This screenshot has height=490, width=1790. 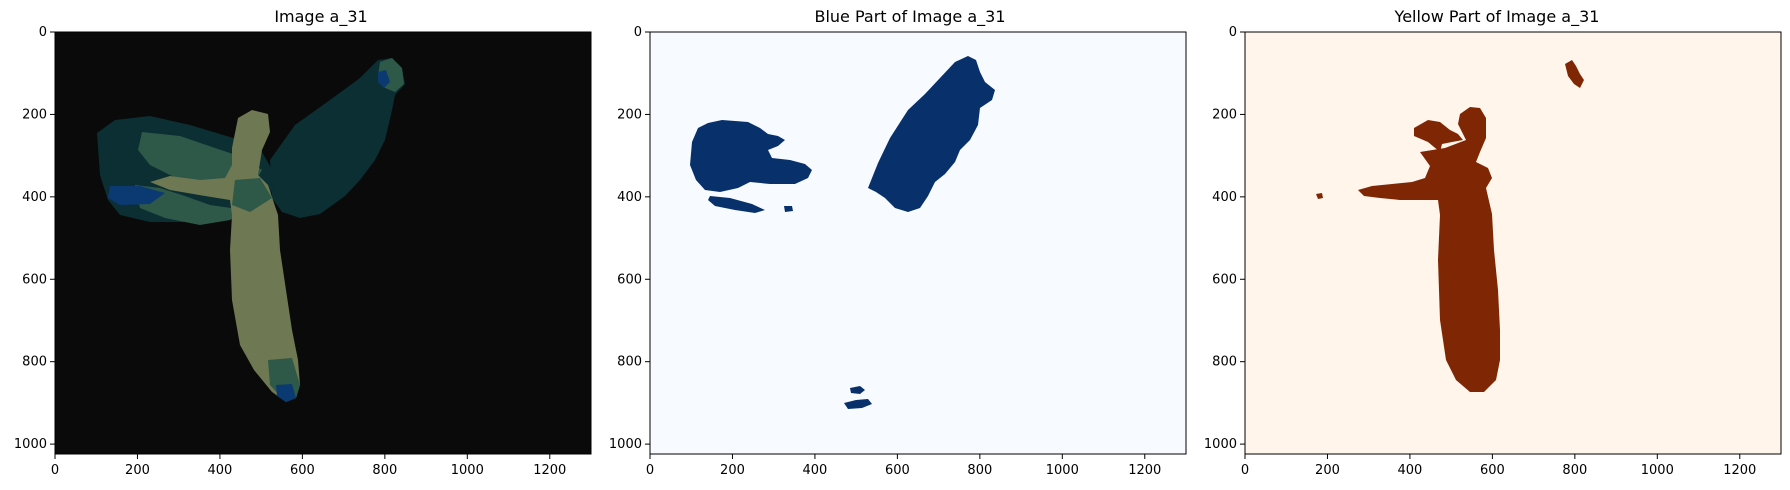 What do you see at coordinates (190, 205) in the screenshot?
I see `image-green-left-lower` at bounding box center [190, 205].